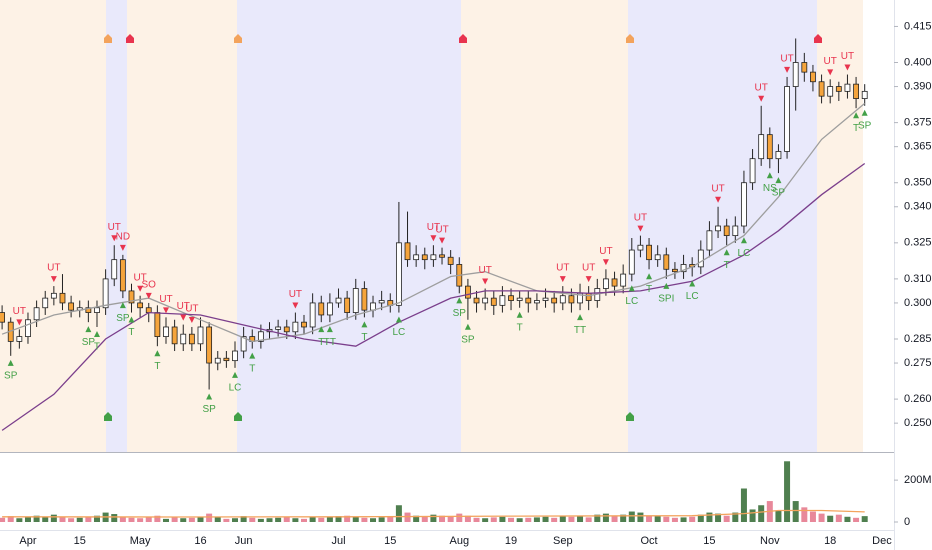  Describe the element at coordinates (918, 243) in the screenshot. I see `y-tick-label: 0.325` at that location.